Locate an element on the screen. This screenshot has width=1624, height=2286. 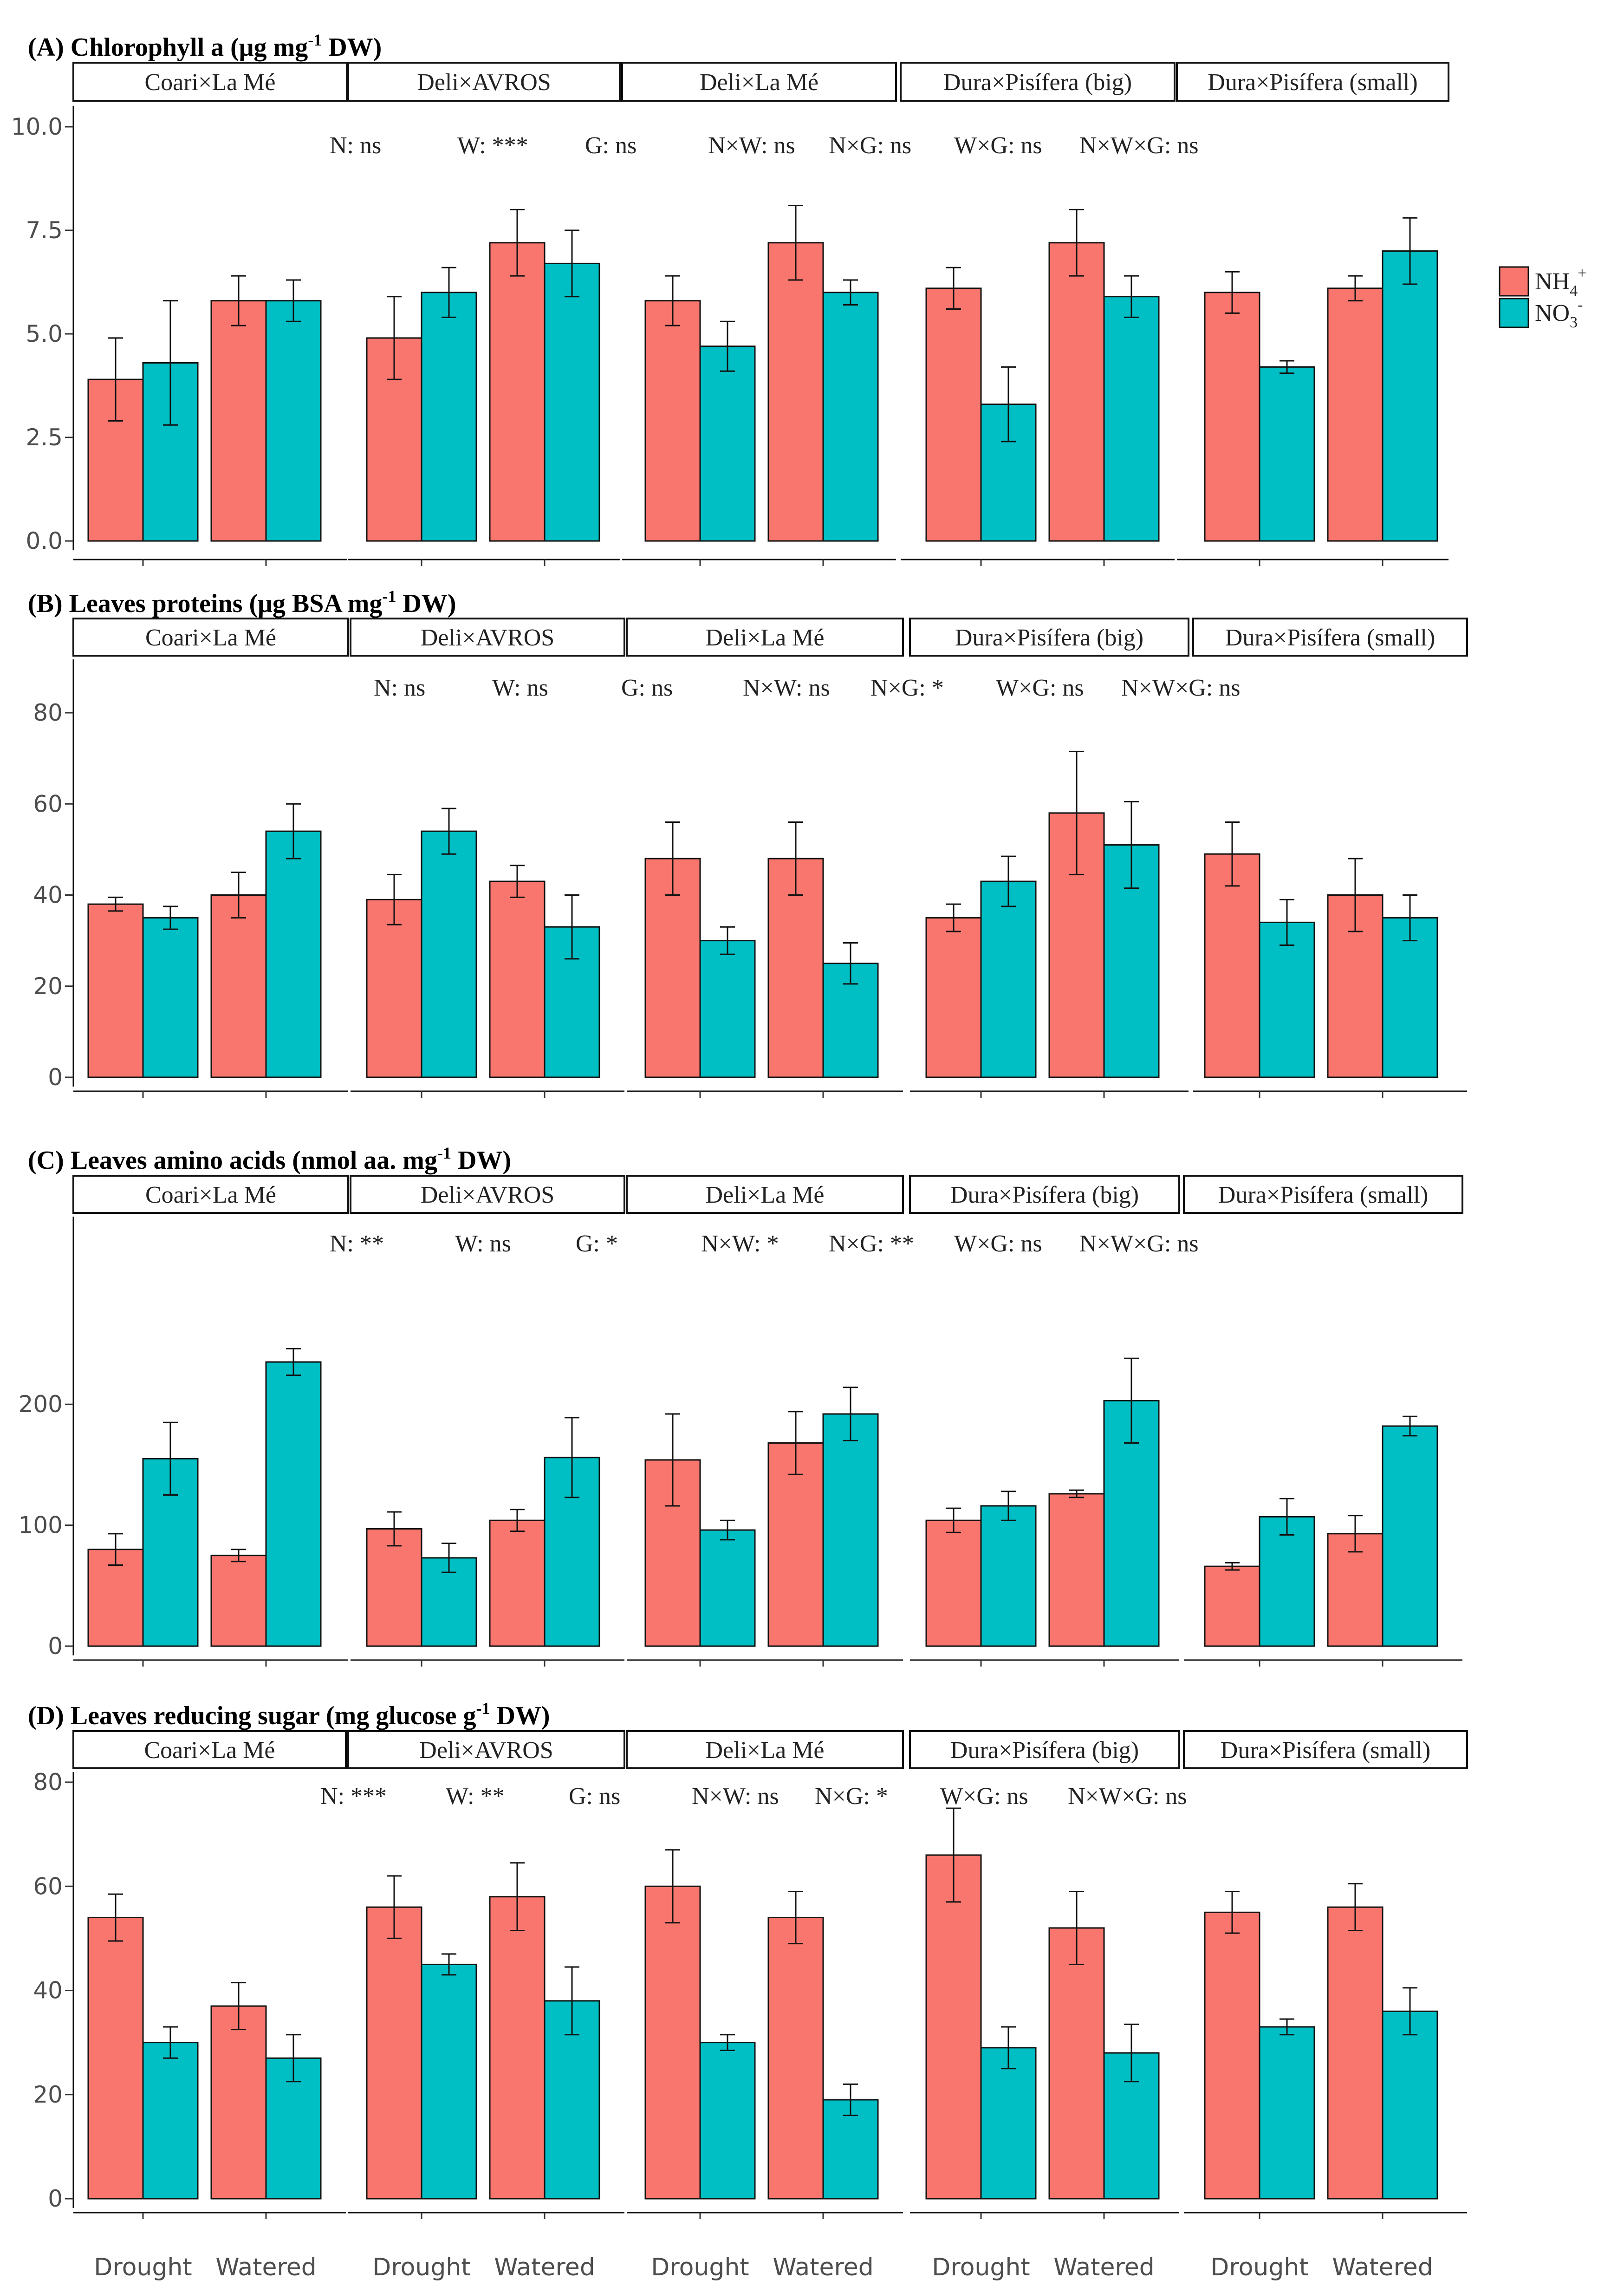
stat-annotation: N: *** is located at coordinates (353, 1796).